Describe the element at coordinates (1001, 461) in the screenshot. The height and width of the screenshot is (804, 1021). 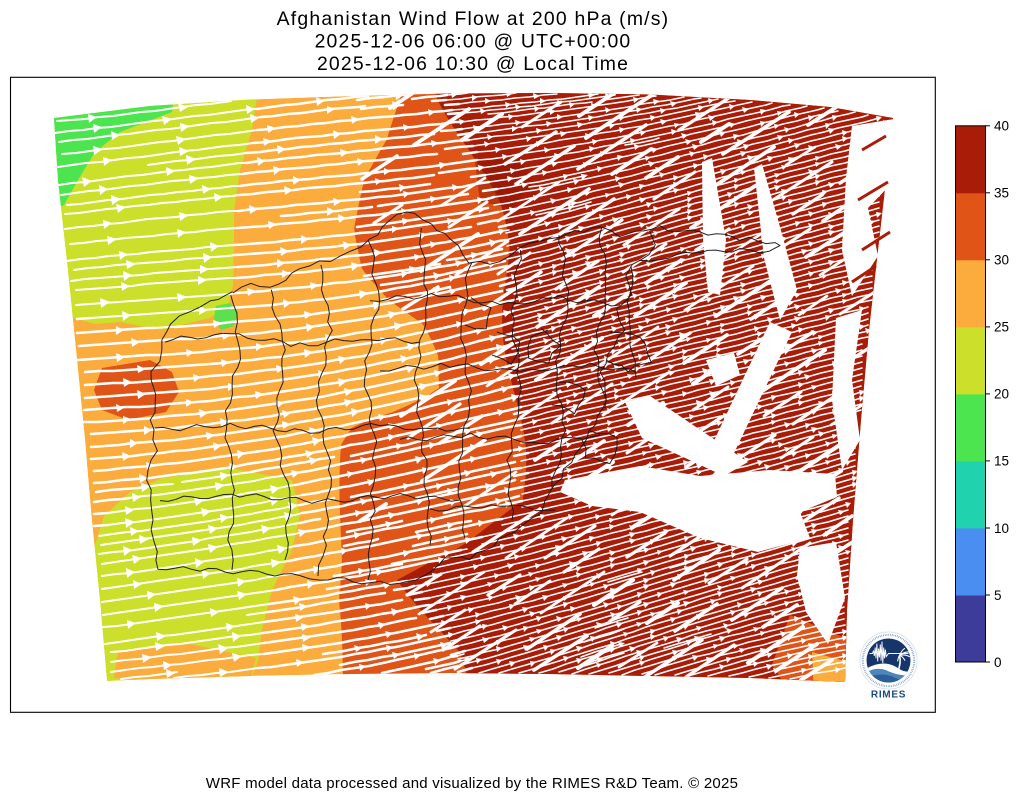
I see `svg-text: 15` at that location.